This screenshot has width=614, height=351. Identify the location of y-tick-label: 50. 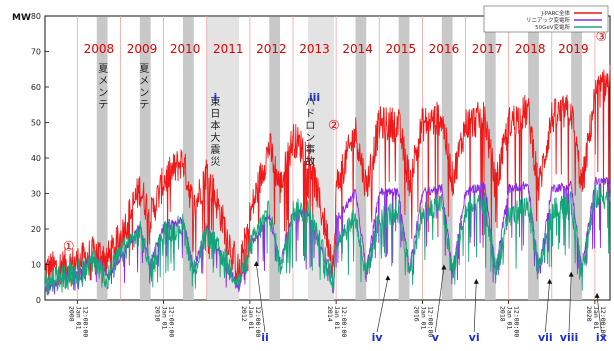
(36, 123).